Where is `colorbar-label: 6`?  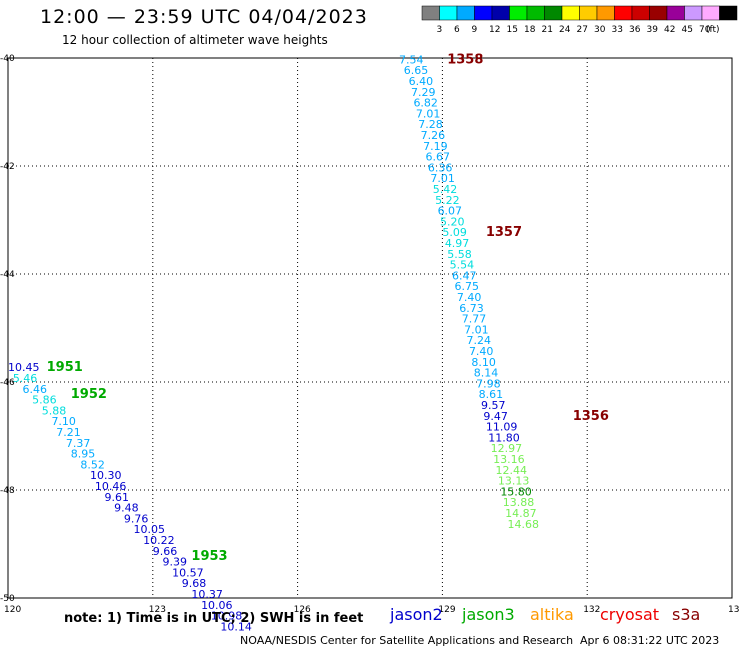
colorbar-label: 6 is located at coordinates (457, 30).